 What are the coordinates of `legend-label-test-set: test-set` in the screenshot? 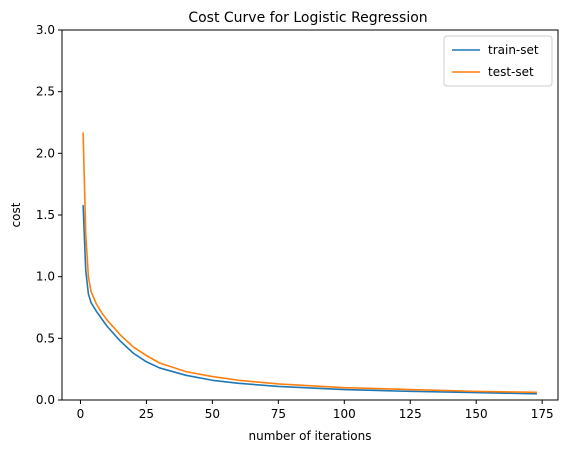 It's located at (511, 72).